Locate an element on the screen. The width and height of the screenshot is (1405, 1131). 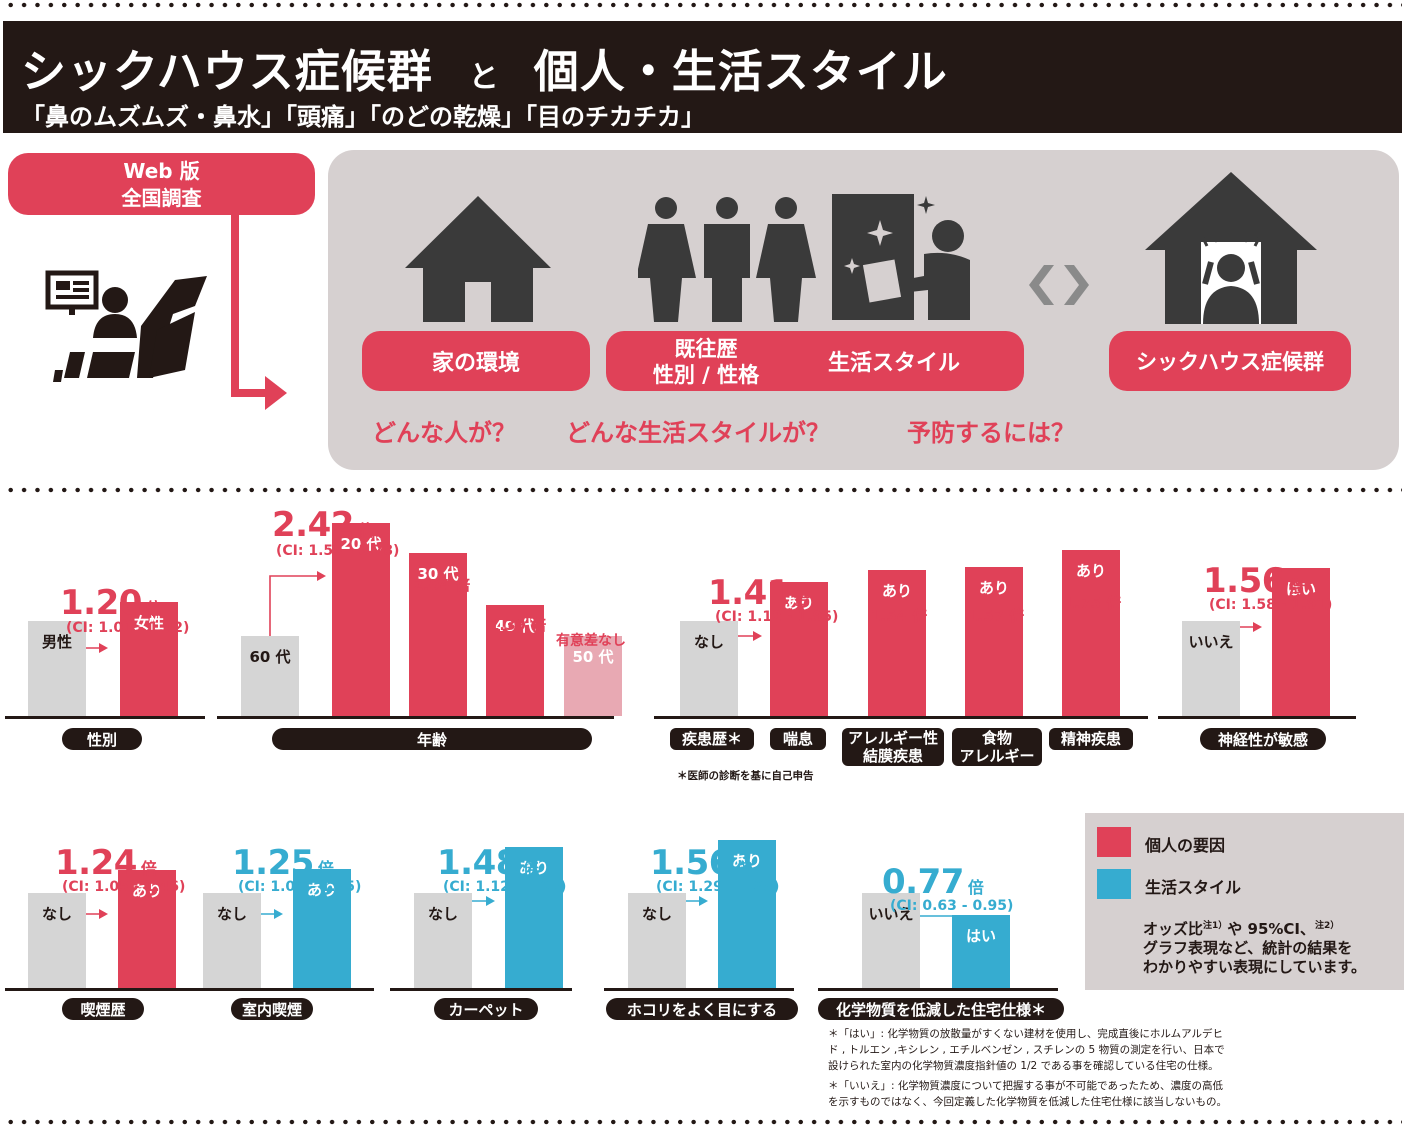
house-environment-pill: 家の環境 is located at coordinates (476, 361).